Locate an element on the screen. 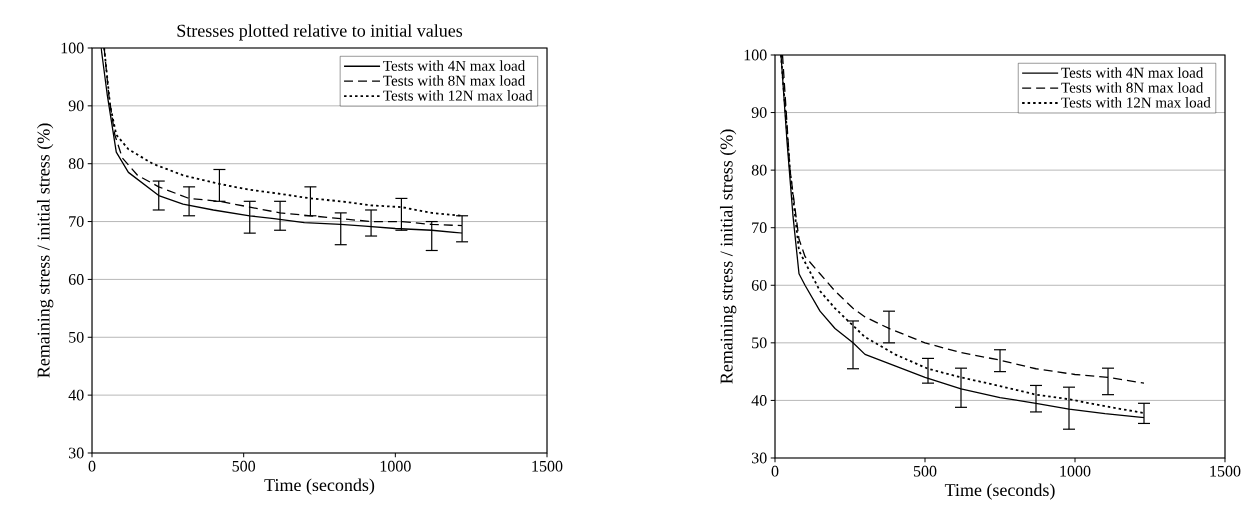  chart-title: Stresses plotted relative to initial values is located at coordinates (320, 32).